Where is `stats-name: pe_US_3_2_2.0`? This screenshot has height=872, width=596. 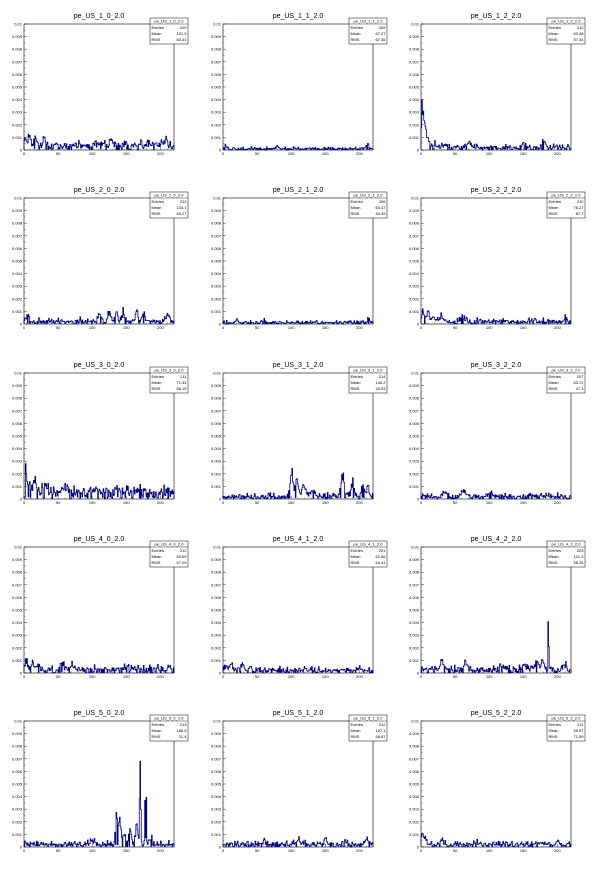 stats-name: pe_US_3_2_2.0 is located at coordinates (567, 370).